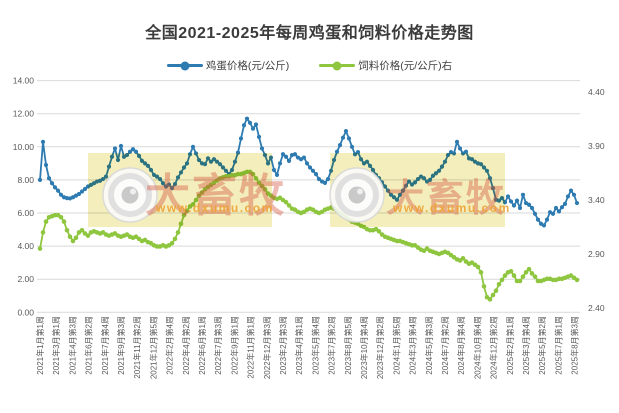  I want to click on chart-title: 全国2021-2025年每周鸡蛋和饲料价格走势图, so click(309, 33).